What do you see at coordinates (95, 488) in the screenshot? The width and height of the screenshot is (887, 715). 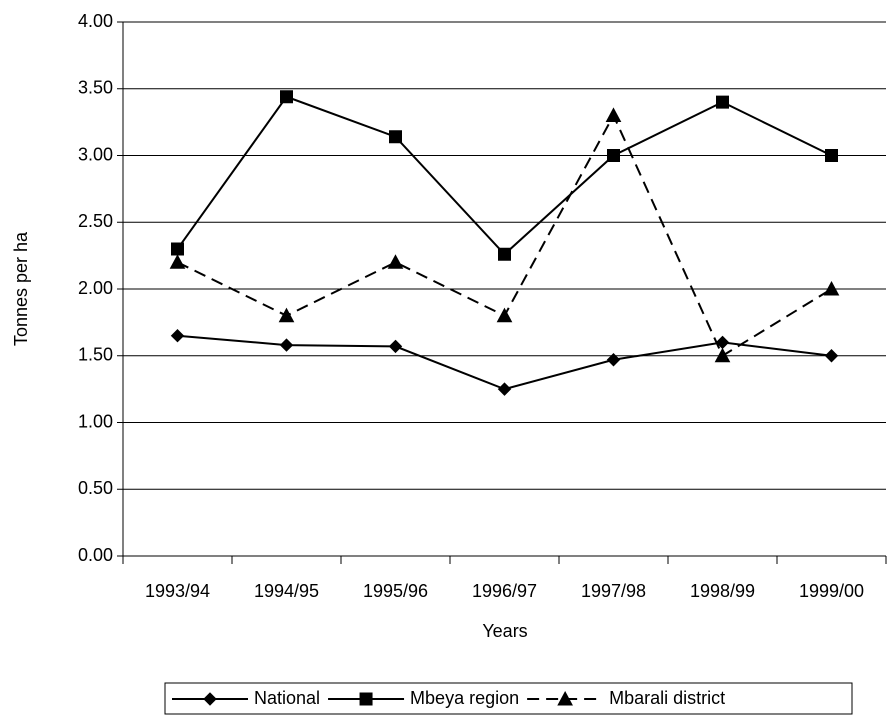 I see `y-tick-label: 0.50` at bounding box center [95, 488].